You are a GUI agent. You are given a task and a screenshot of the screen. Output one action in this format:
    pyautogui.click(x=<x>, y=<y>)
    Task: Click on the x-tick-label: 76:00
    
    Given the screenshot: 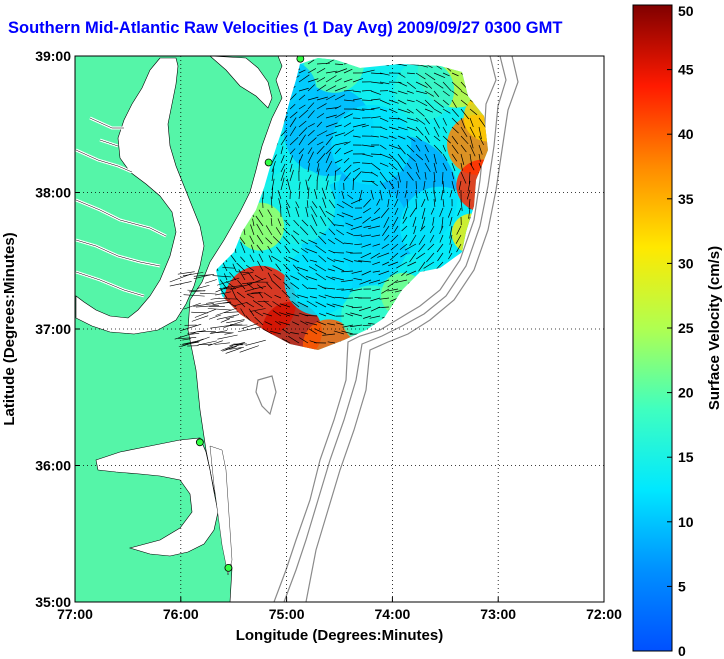 What is the action you would take?
    pyautogui.click(x=181, y=614)
    